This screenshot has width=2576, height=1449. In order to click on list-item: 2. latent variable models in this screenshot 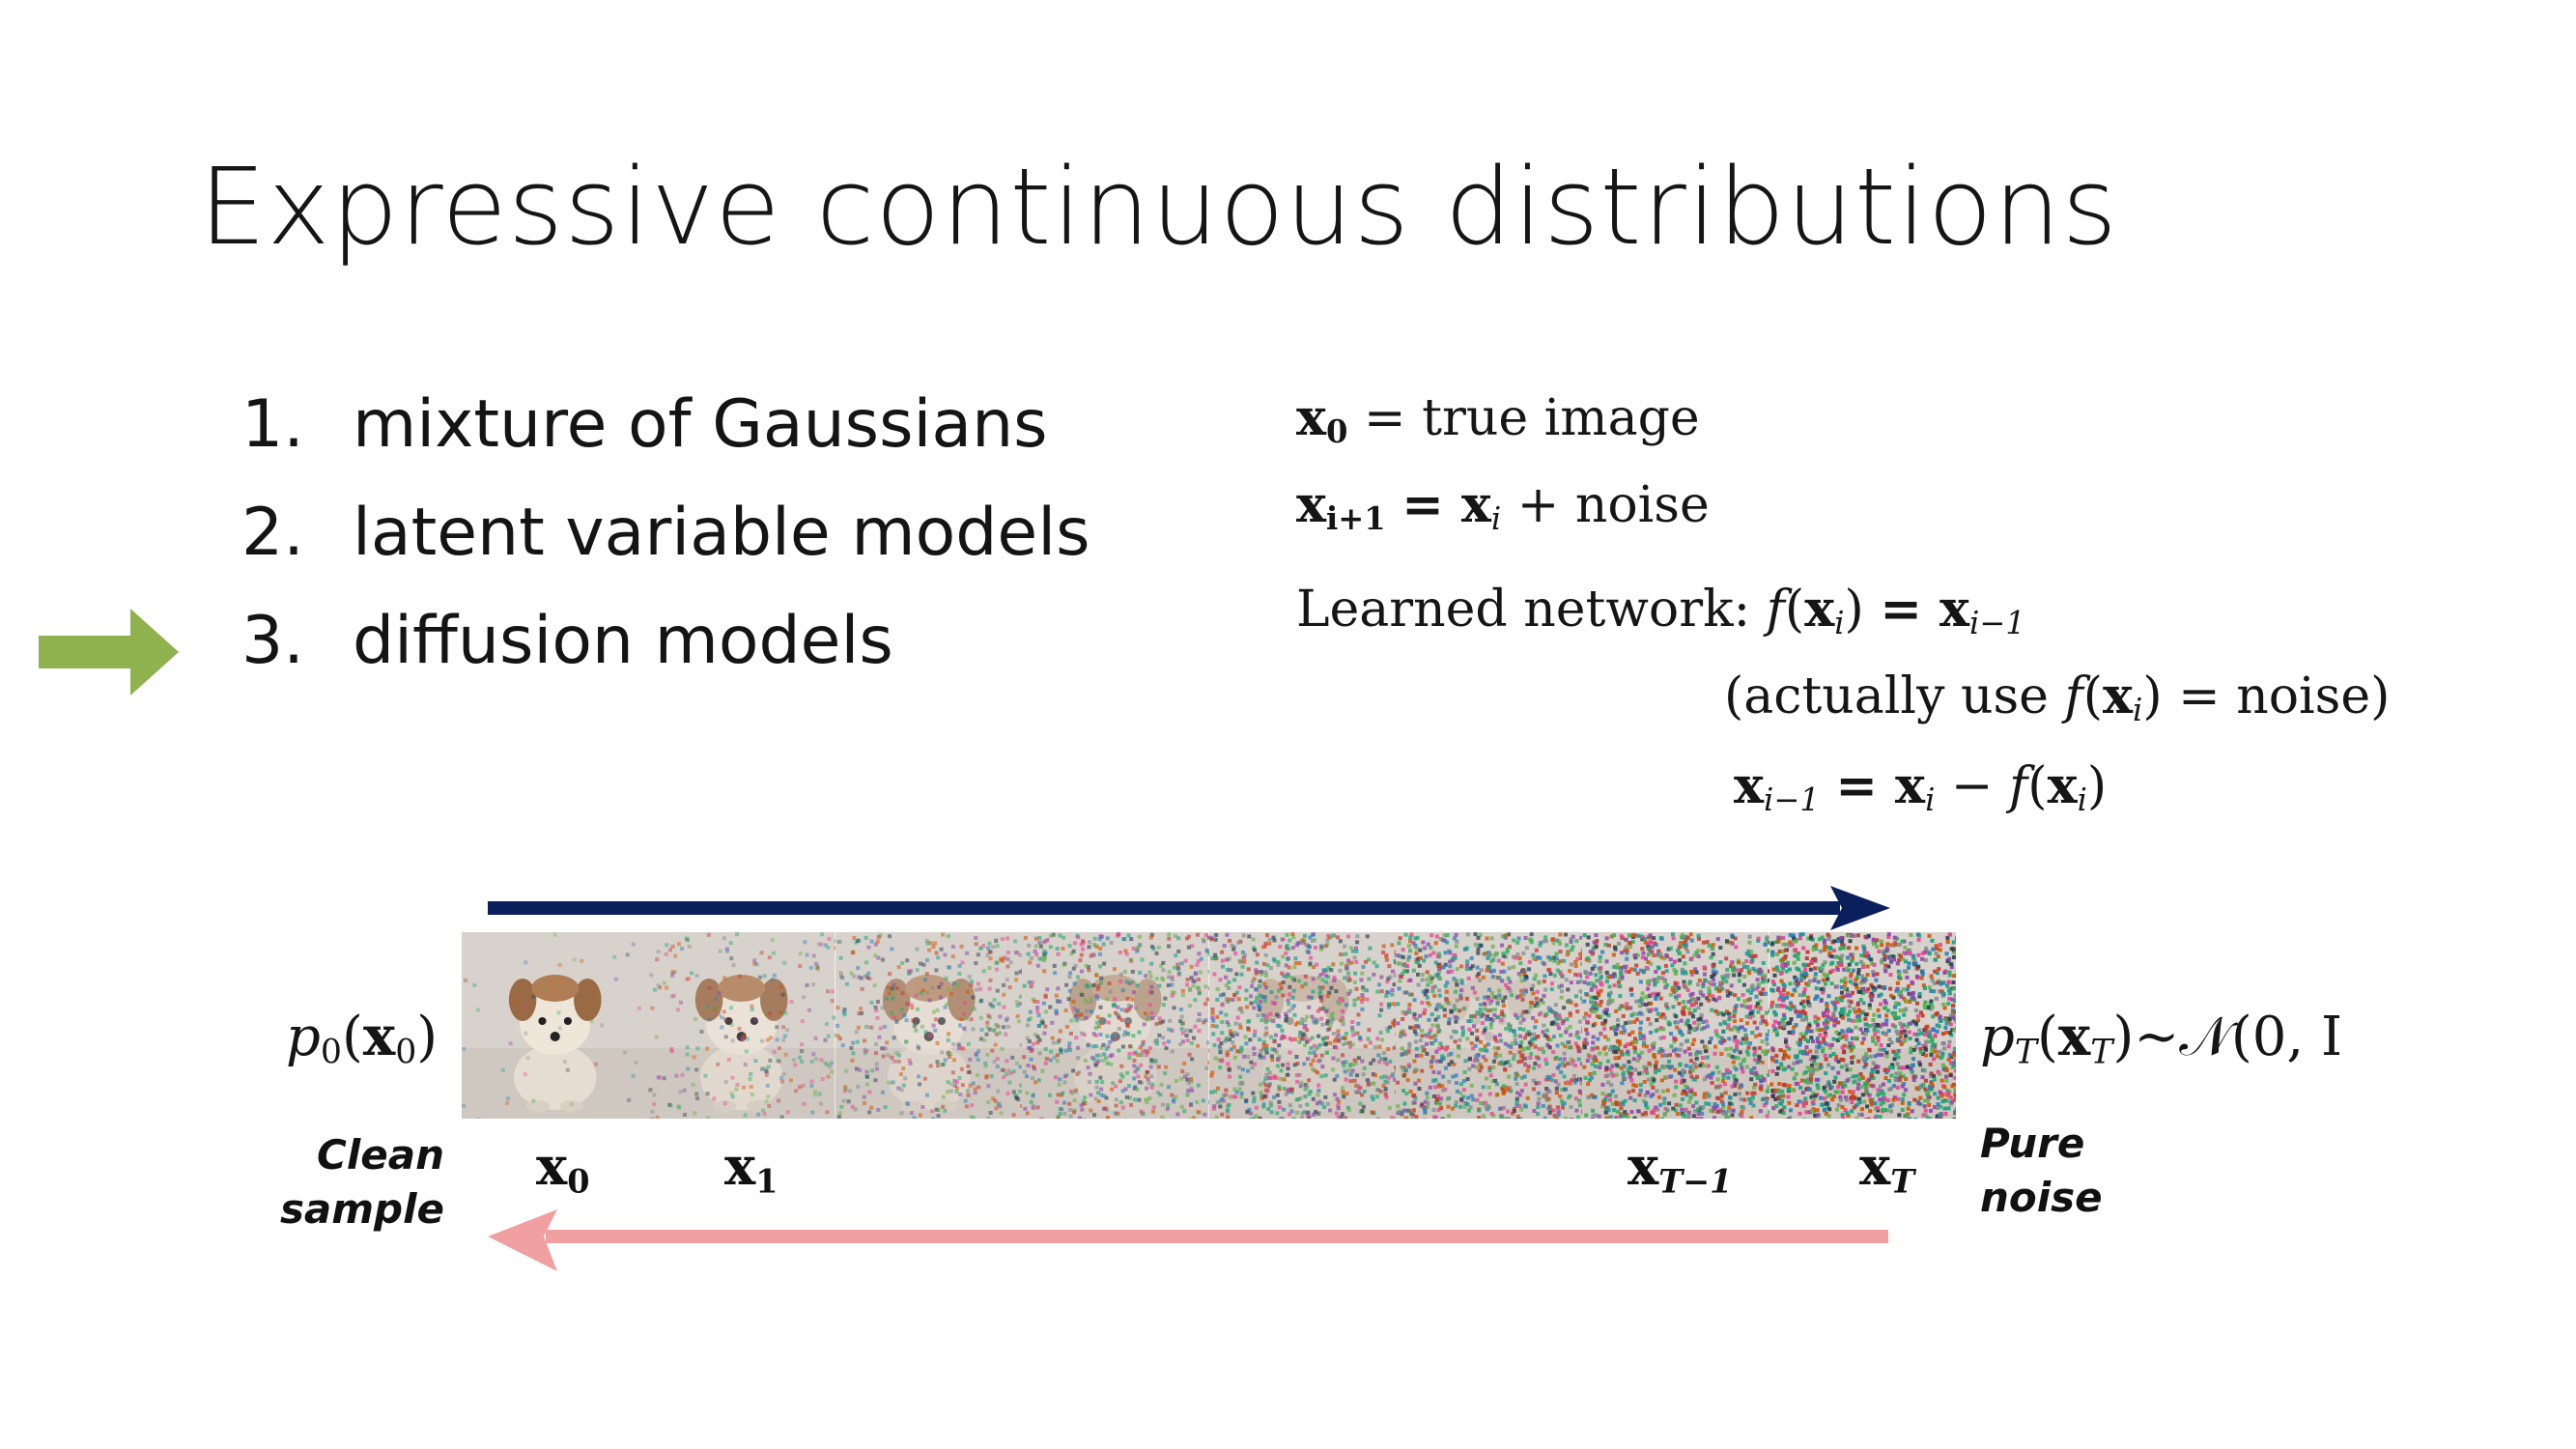, I will do `click(665, 533)`.